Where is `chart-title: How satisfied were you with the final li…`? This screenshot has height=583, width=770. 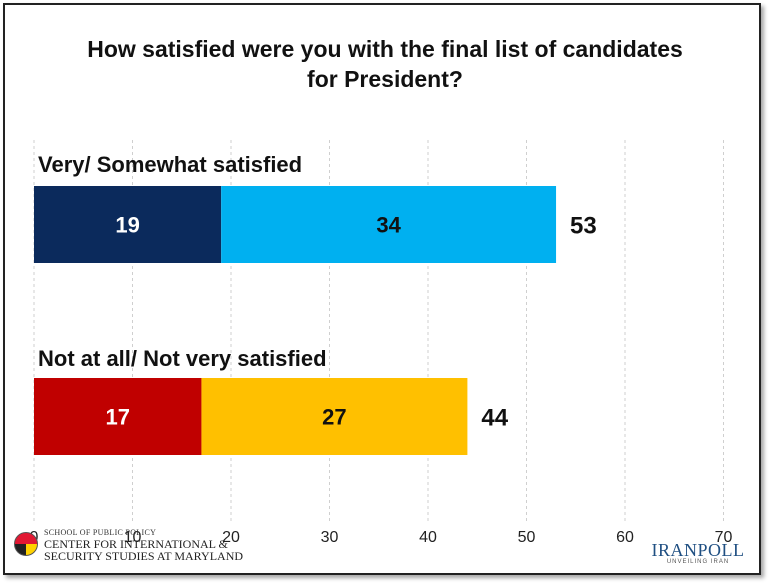 chart-title: How satisfied were you with the final li… is located at coordinates (385, 64).